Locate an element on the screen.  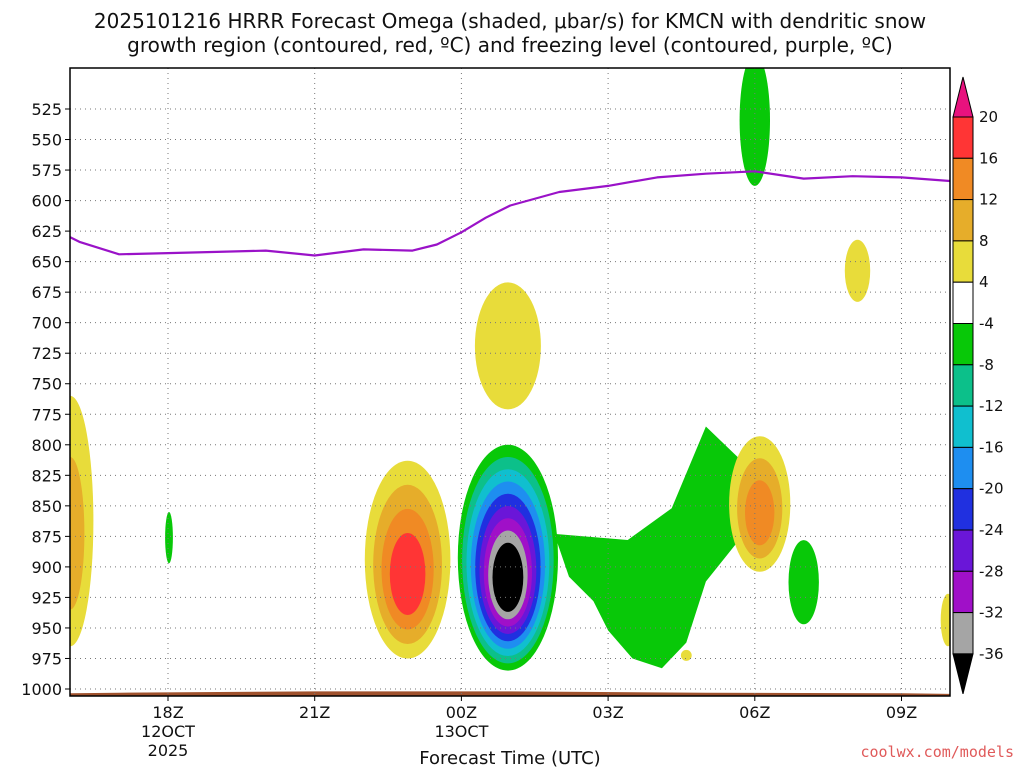
y-tick-label-725: 725 is located at coordinates (46, 353).